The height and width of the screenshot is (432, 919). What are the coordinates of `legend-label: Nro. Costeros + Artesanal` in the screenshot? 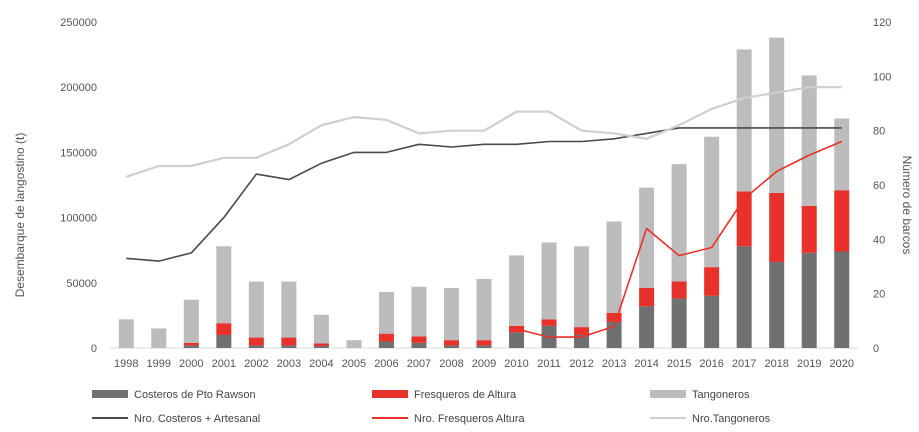 It's located at (197, 419).